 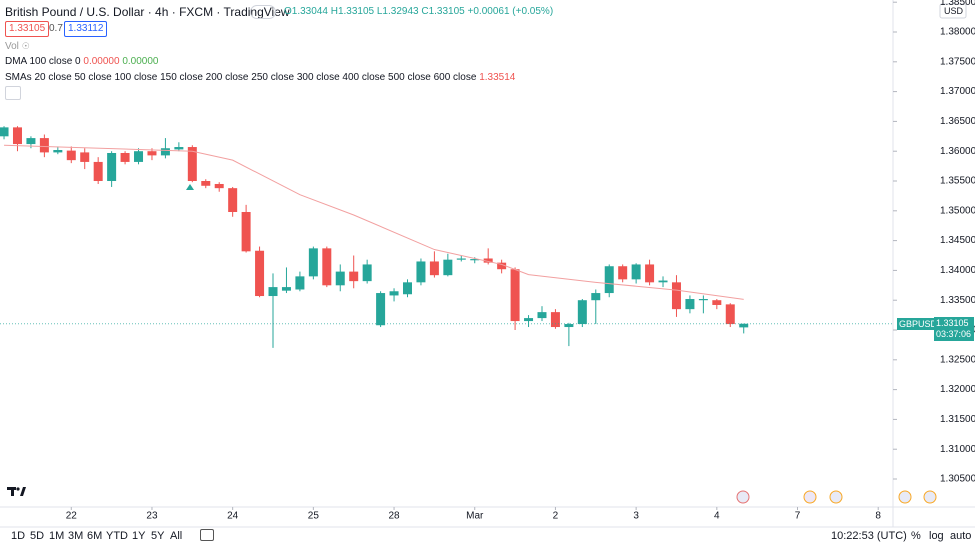 What do you see at coordinates (957, 270) in the screenshot?
I see `y-tick-label: 1.34000` at bounding box center [957, 270].